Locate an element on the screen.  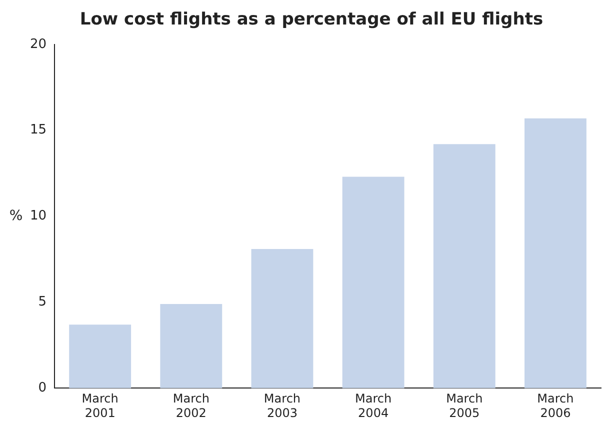
y-tick-label: 20 is located at coordinates (38, 44).